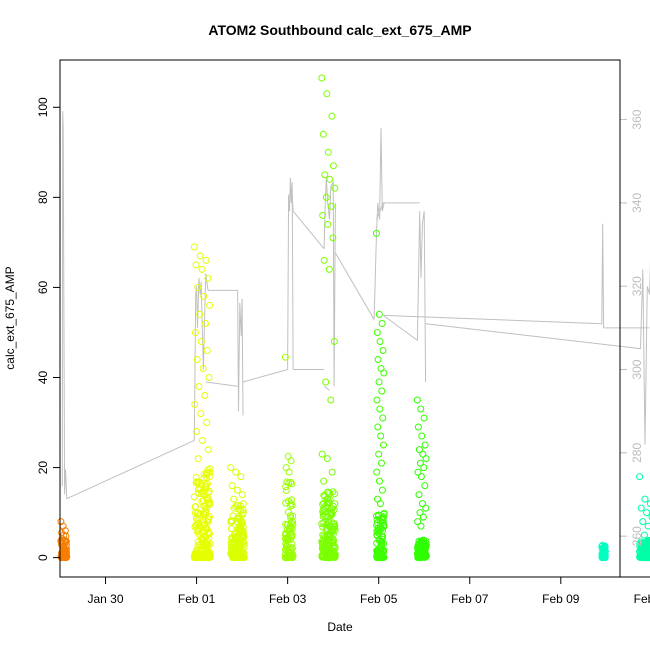 The height and width of the screenshot is (650, 650). I want to click on y-tick-label: 80, so click(43, 197).